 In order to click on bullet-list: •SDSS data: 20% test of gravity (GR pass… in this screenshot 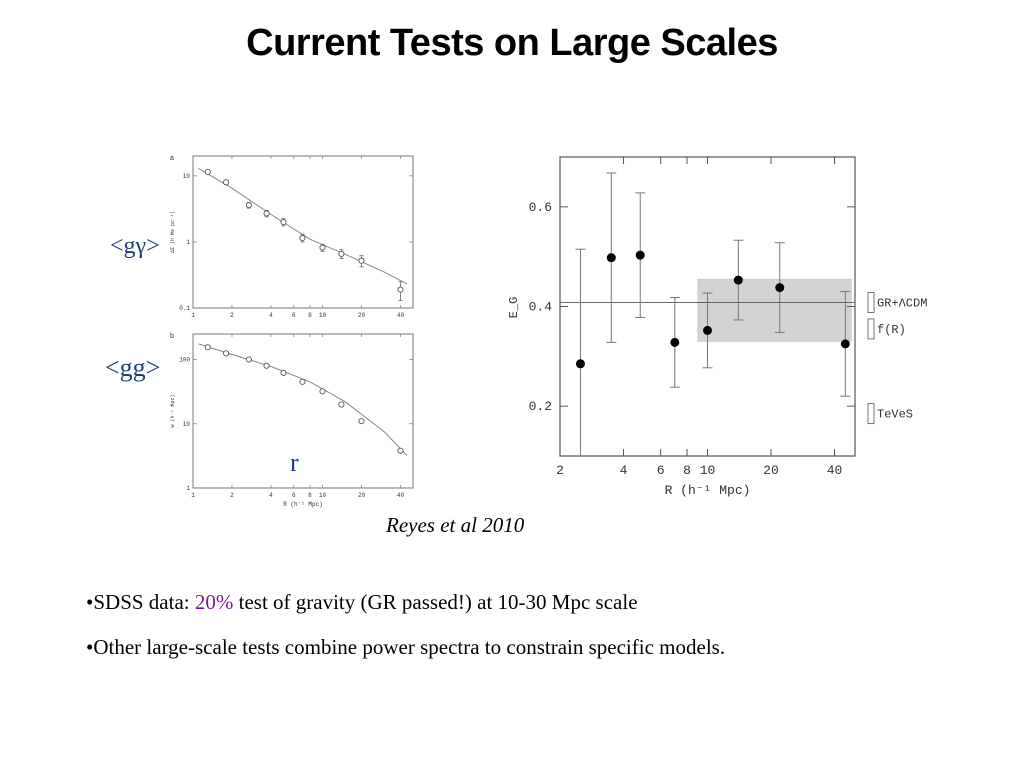, I will do `click(536, 635)`.